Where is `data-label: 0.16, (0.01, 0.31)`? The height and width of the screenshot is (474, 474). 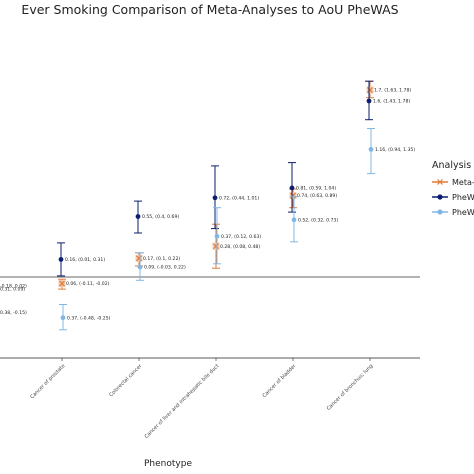
data-label: 0.16, (0.01, 0.31) is located at coordinates (85, 260).